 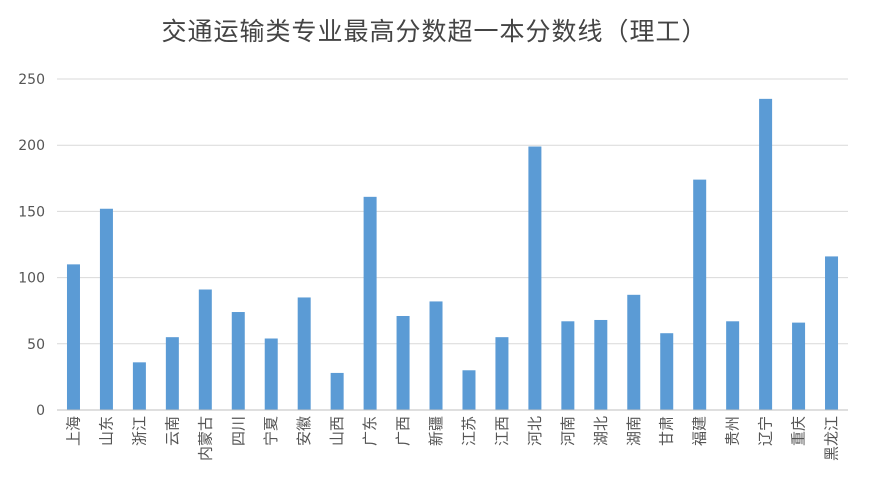 I want to click on x-tick-label: 福建, so click(x=700, y=431).